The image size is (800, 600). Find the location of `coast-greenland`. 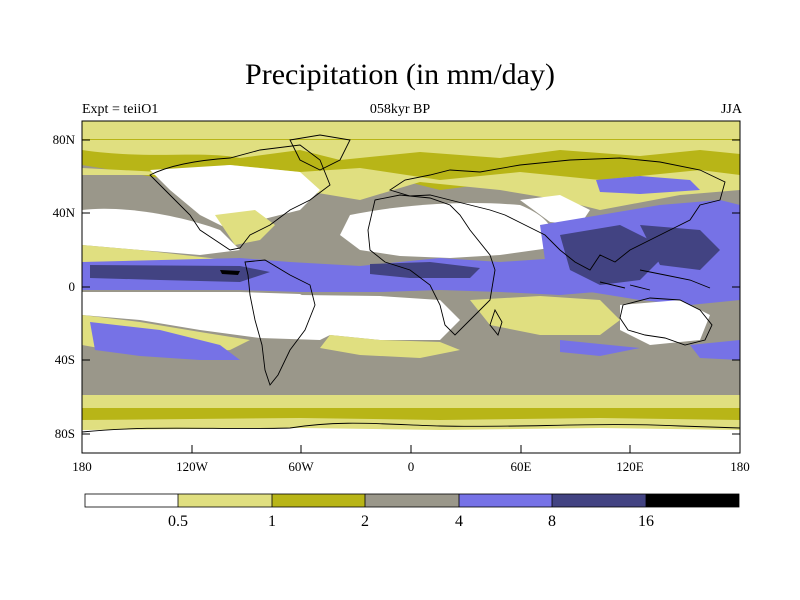

coast-greenland is located at coordinates (320, 152).